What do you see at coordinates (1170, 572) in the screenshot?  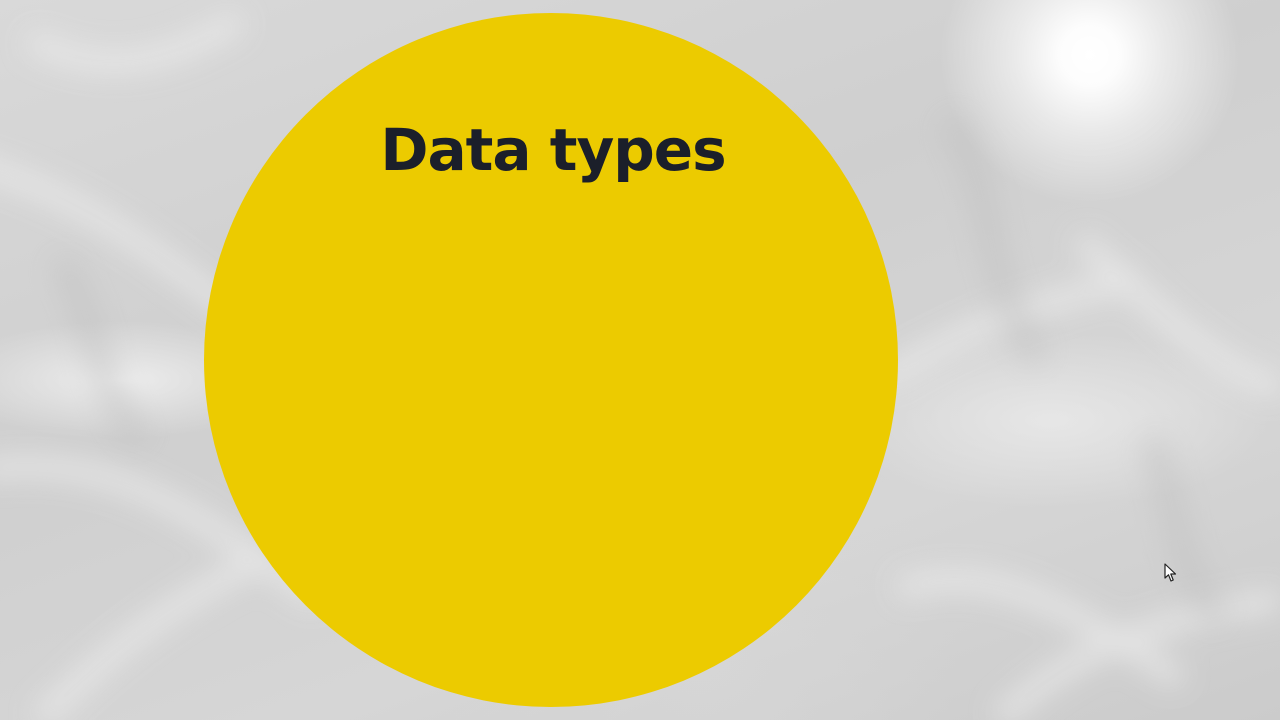 I see `mouse-pointer-icon` at bounding box center [1170, 572].